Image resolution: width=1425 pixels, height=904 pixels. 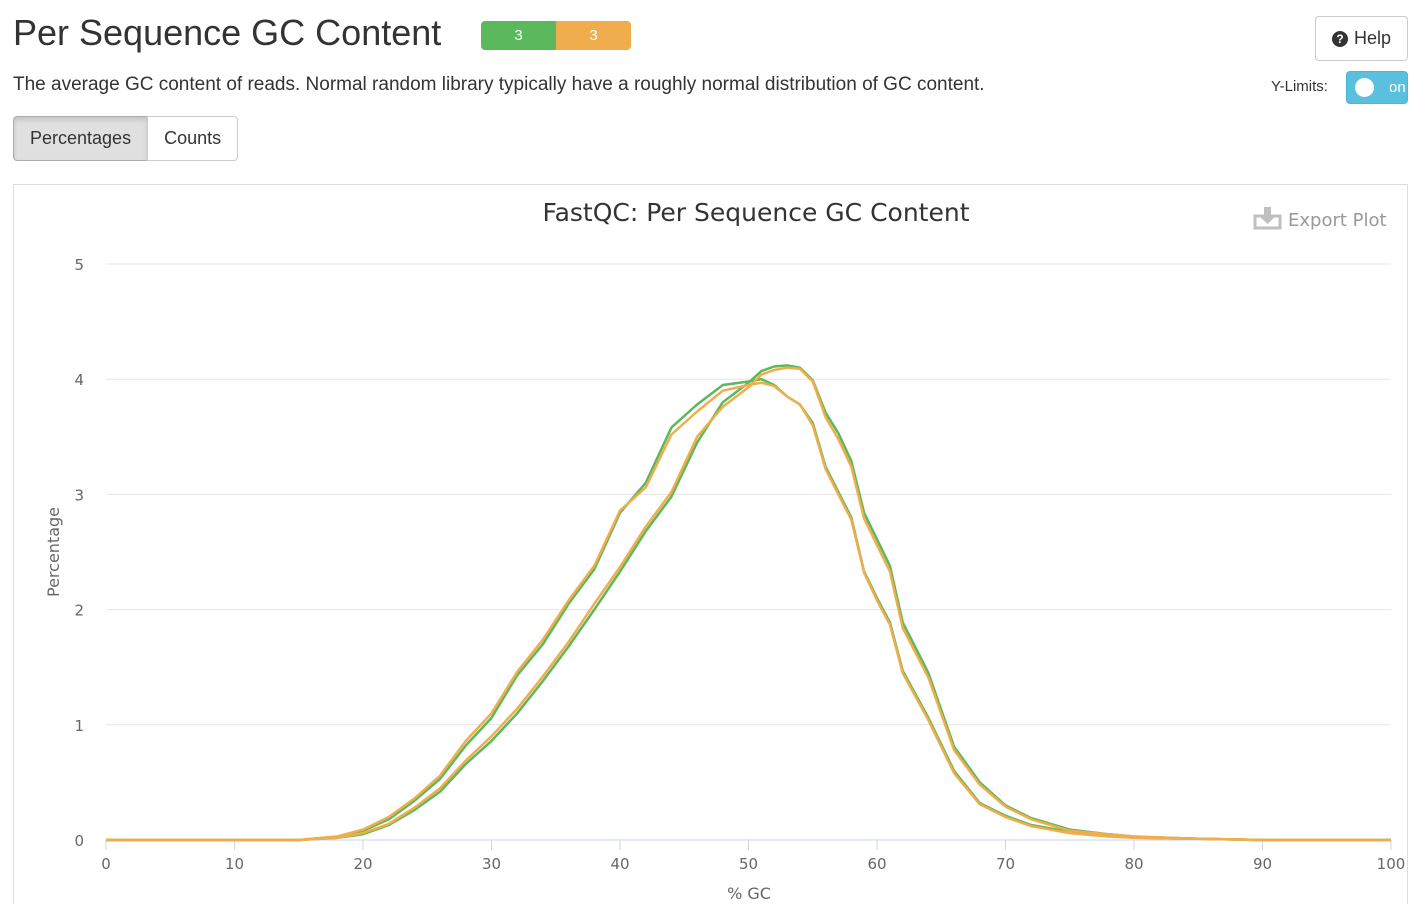 What do you see at coordinates (1397, 87) in the screenshot?
I see `ylimits-toggle-text: on` at bounding box center [1397, 87].